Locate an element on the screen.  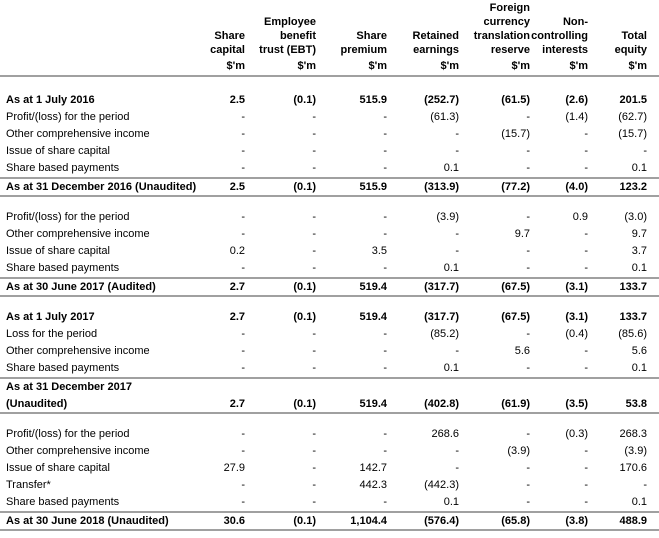
cell: (4.0) is located at coordinates (576, 187).